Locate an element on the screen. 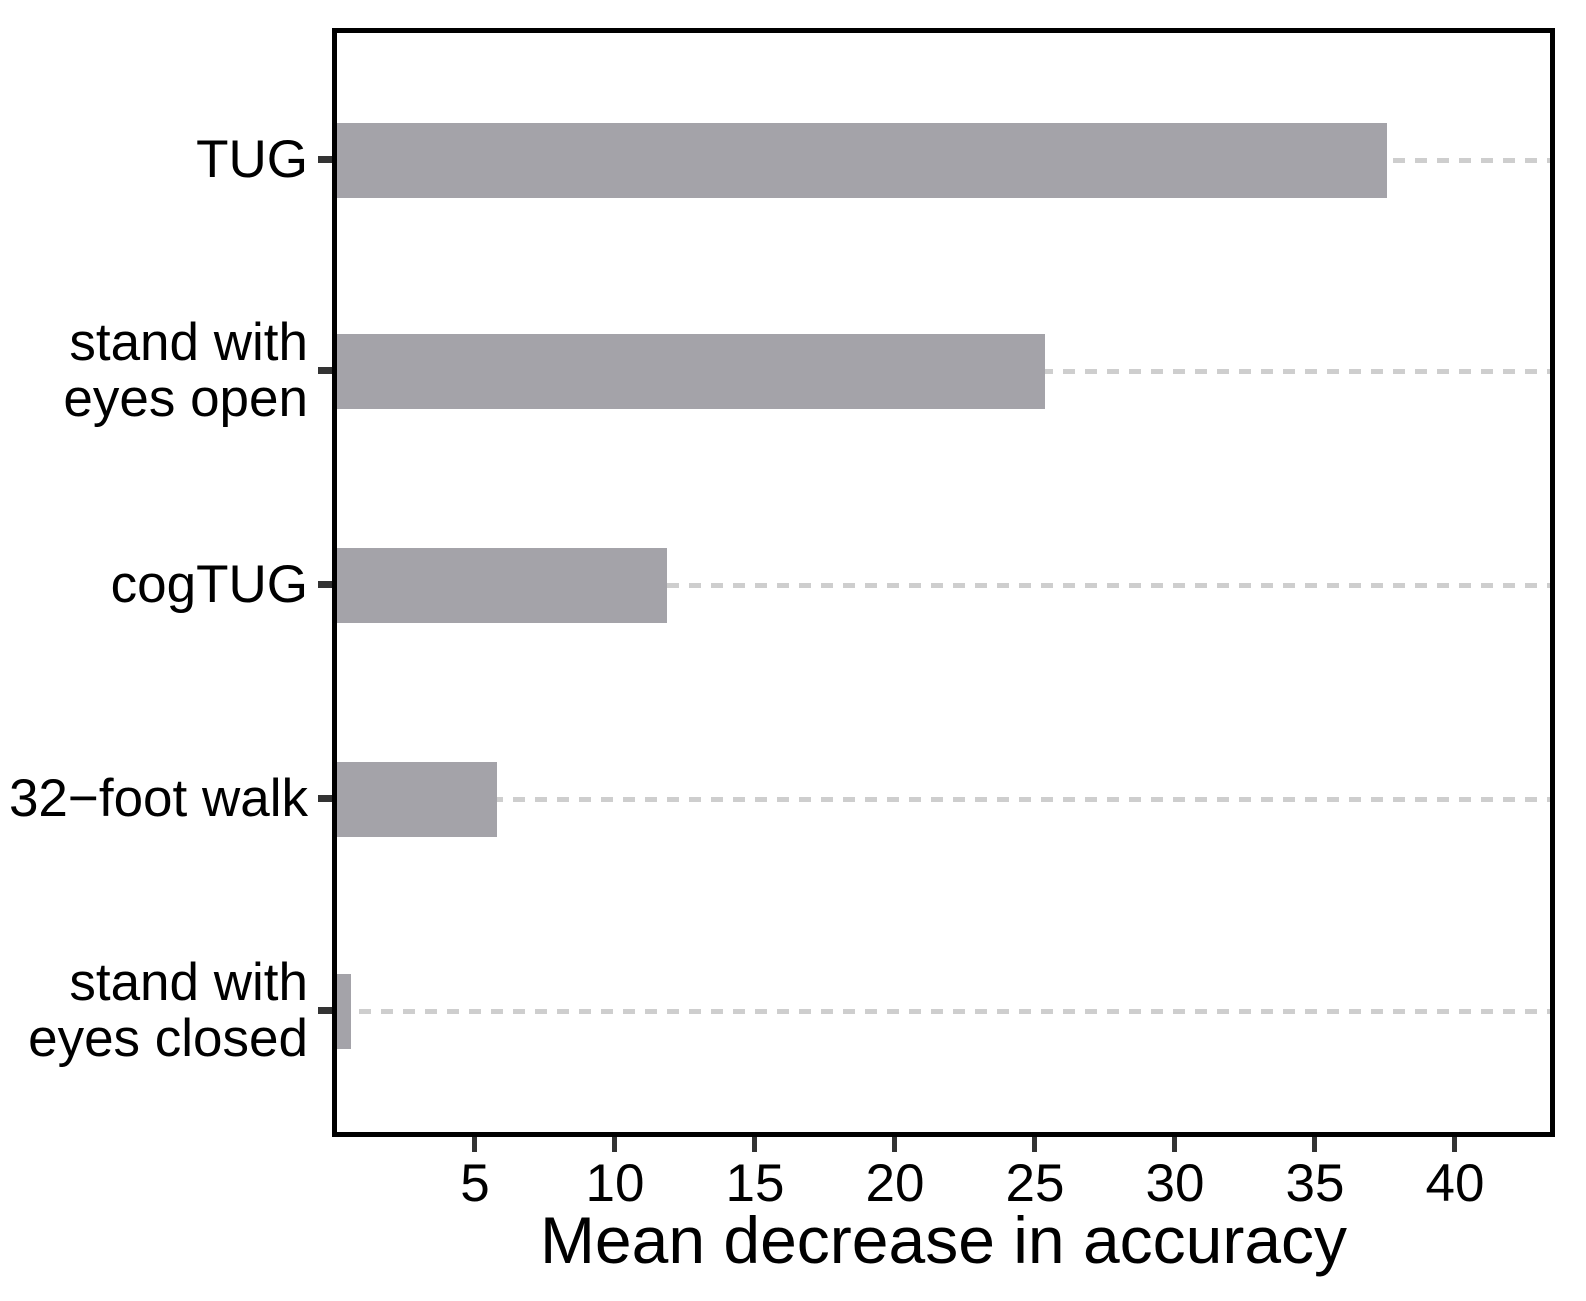 The height and width of the screenshot is (1301, 1586). x-axis-tick-label-20: 20 is located at coordinates (895, 1183).